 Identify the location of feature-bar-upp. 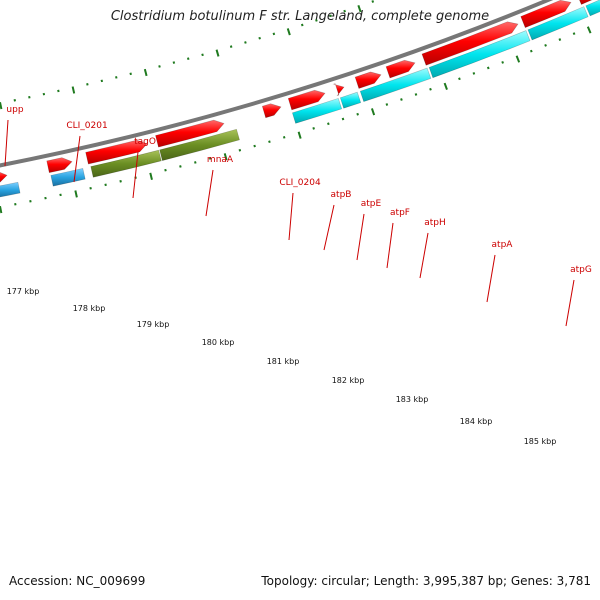
(10, 189).